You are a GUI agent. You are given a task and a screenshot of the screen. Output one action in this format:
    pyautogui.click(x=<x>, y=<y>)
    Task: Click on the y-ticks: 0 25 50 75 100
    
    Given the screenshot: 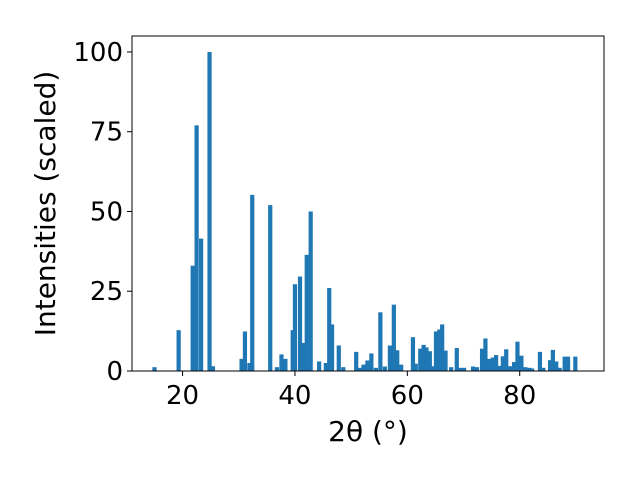 What is the action you would take?
    pyautogui.click(x=102, y=212)
    